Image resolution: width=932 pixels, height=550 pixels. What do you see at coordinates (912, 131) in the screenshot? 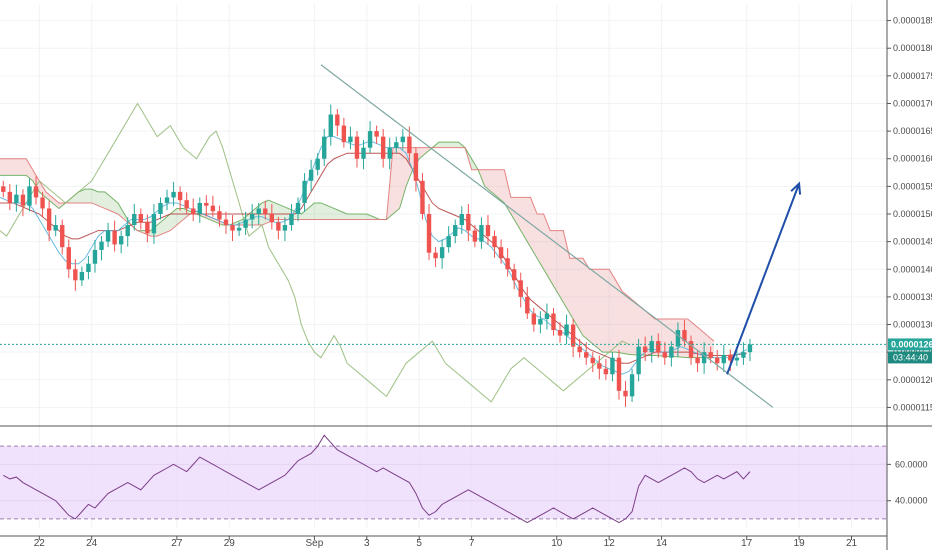
I see `y-tick-label: 0.00001650` at bounding box center [912, 131].